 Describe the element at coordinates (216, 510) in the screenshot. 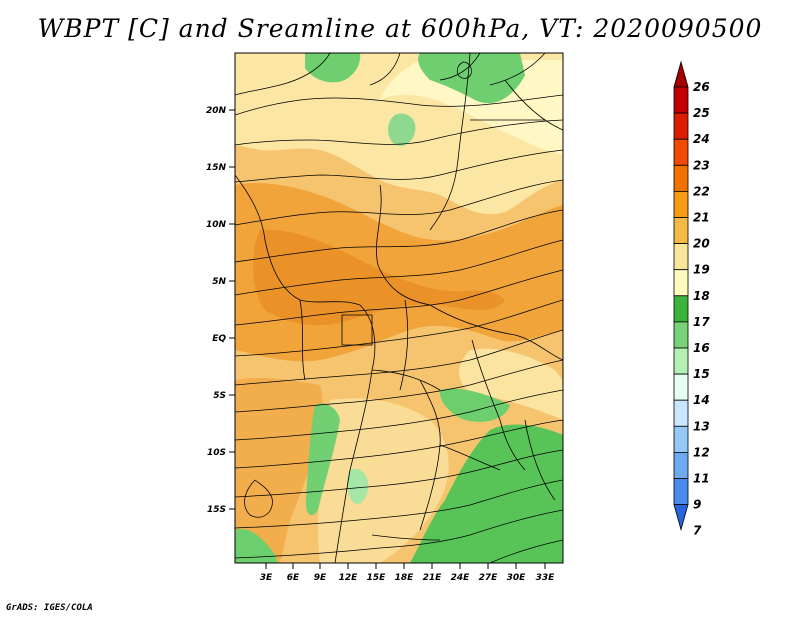

I see `lat-label-15s: 15S` at that location.